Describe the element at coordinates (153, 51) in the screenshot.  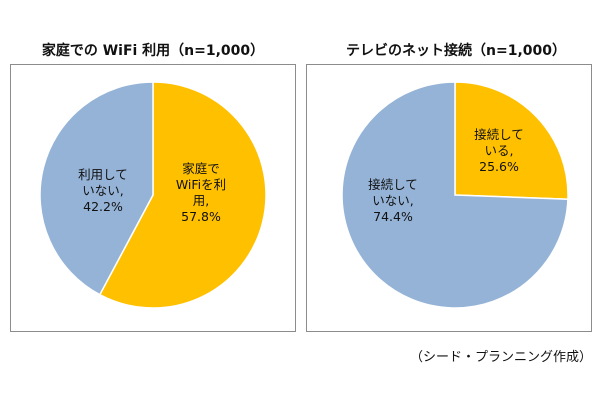
I see `chart-title-home-wifi: 家庭での WiFi 利用（n=1,000）` at that location.